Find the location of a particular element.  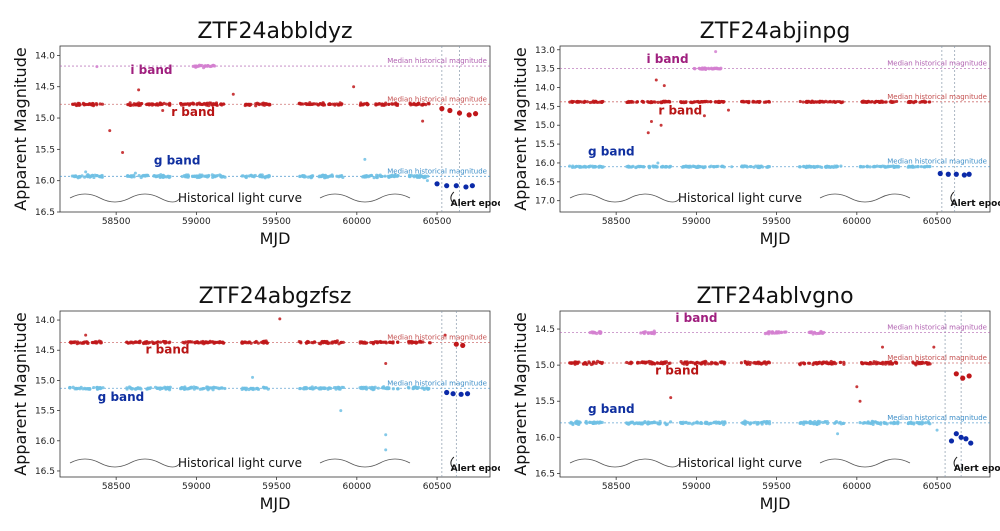

x-axis-label: MJD is located at coordinates (275, 238).